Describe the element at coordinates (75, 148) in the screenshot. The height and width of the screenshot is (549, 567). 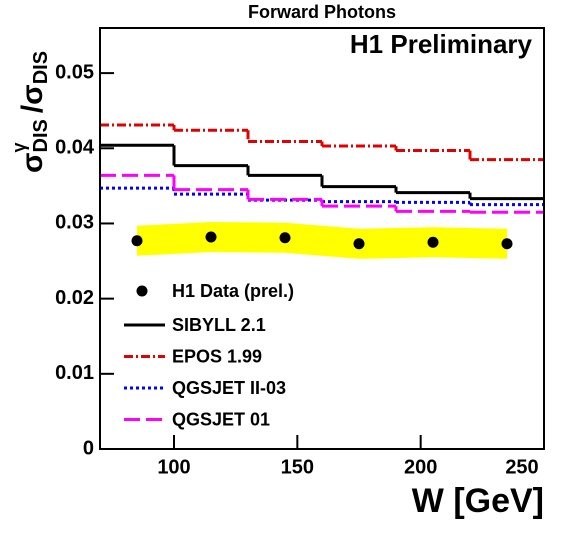
I see `y-tick-label: 0.04` at that location.